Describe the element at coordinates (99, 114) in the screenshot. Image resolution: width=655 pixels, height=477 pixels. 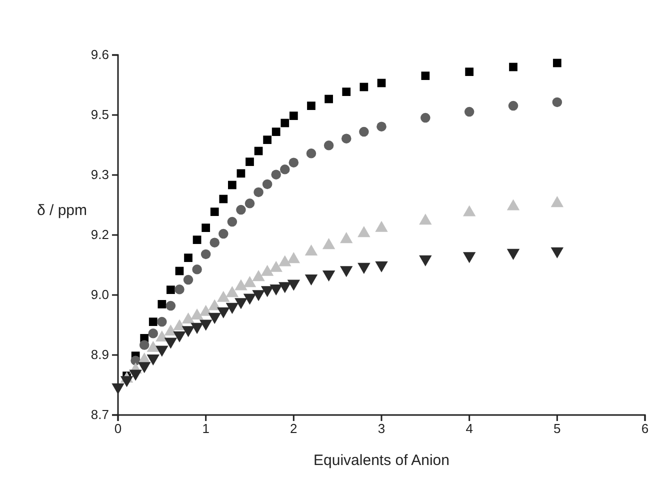
I see `y-tick-label: 9.5` at that location.